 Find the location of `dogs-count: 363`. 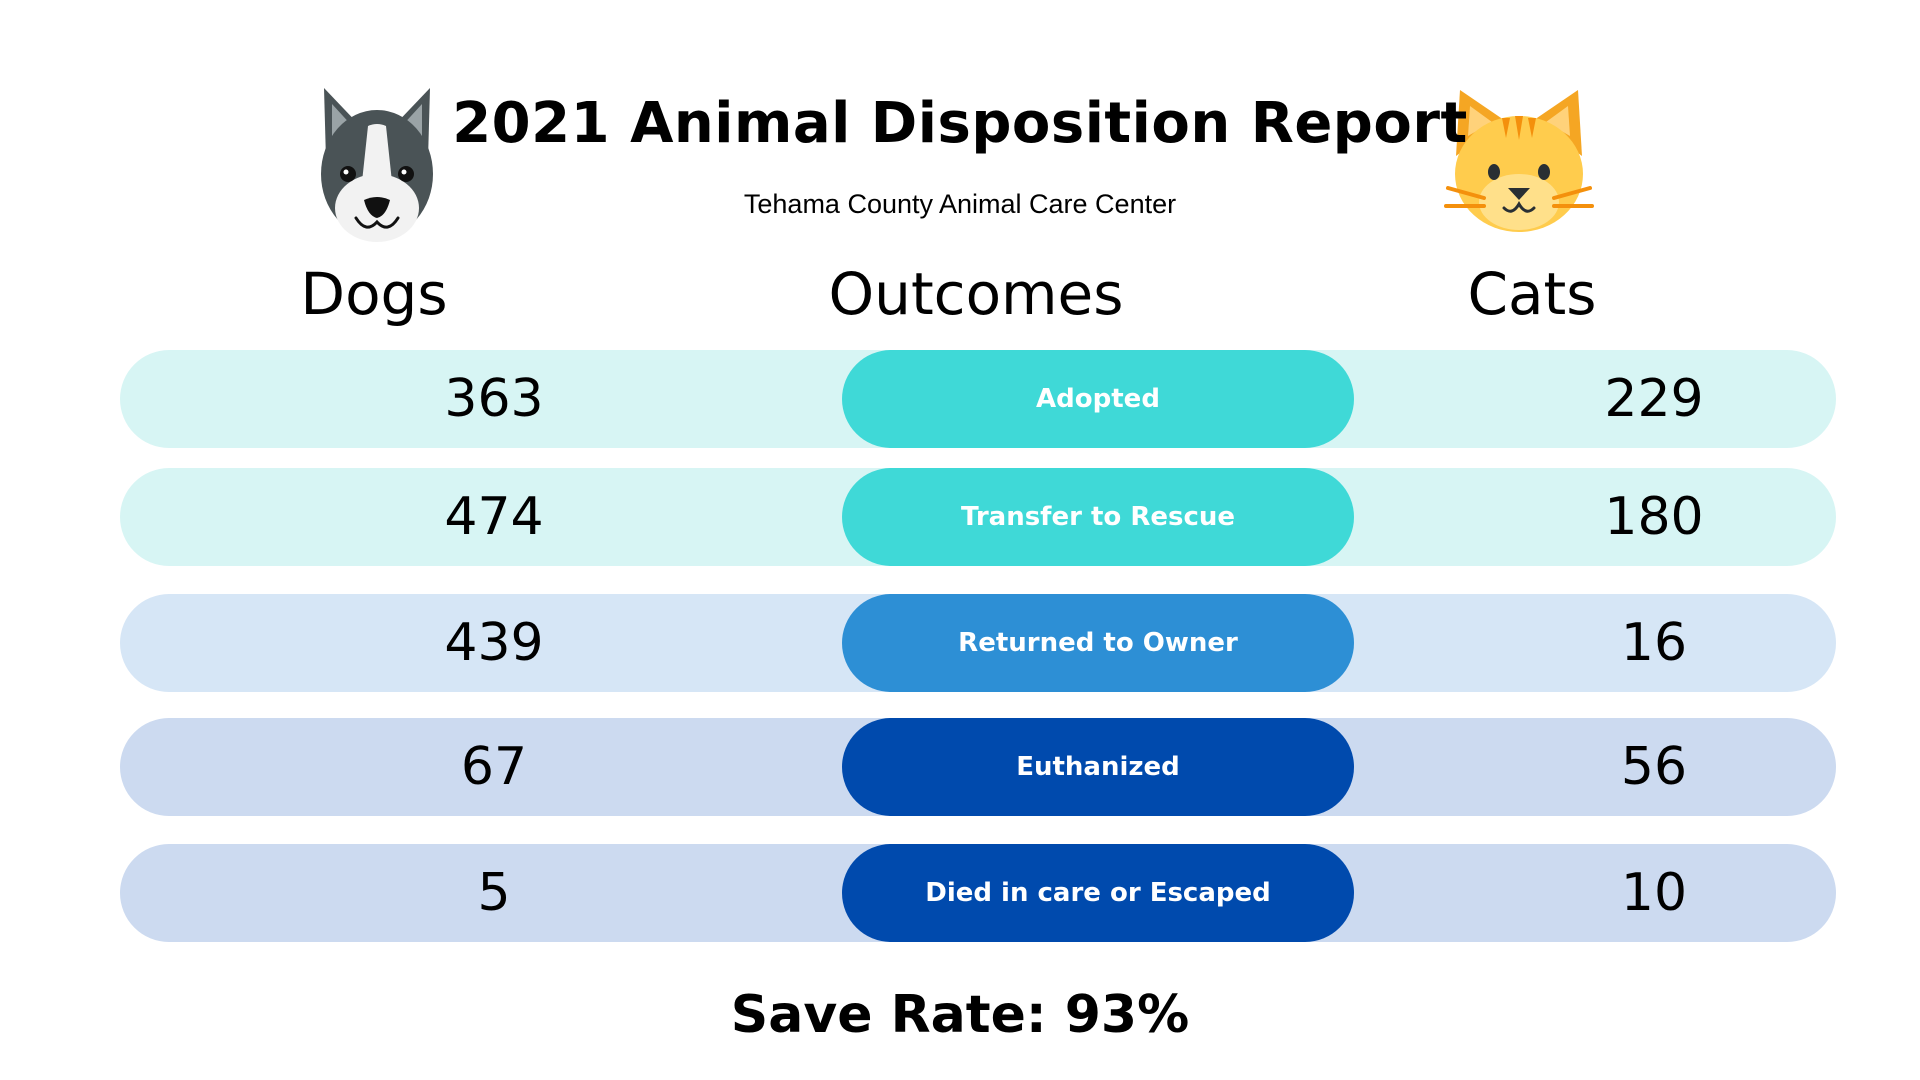

dogs-count: 363 is located at coordinates (494, 399).